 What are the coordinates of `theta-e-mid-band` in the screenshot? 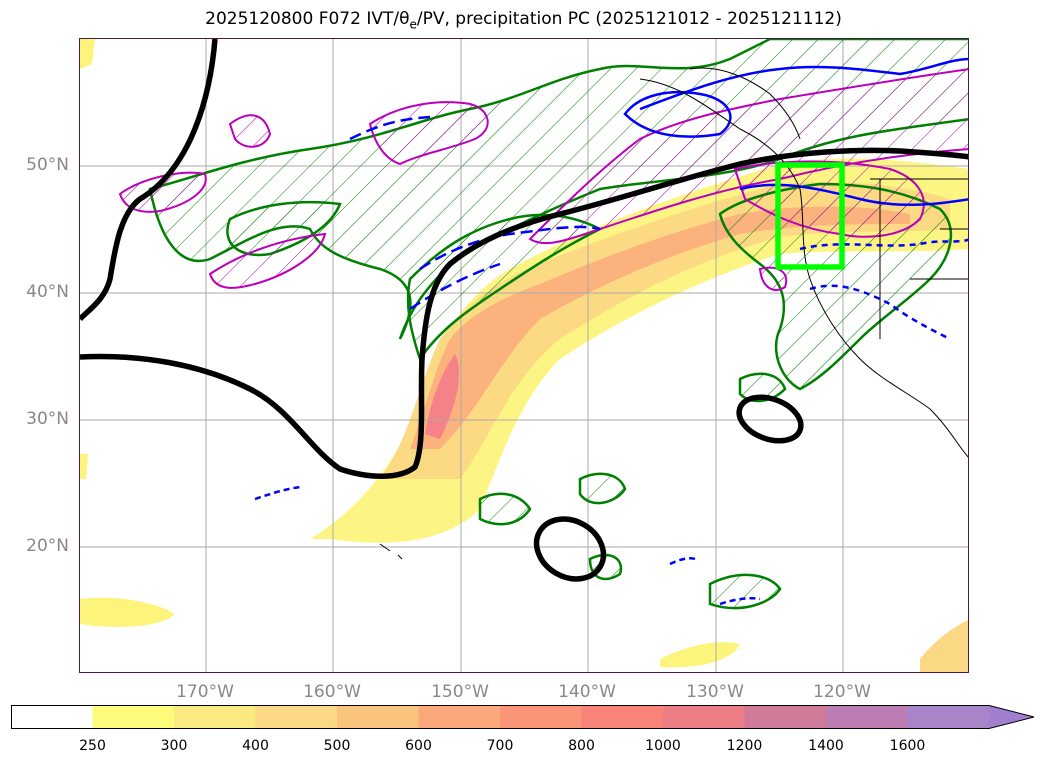 It's located at (504, 287).